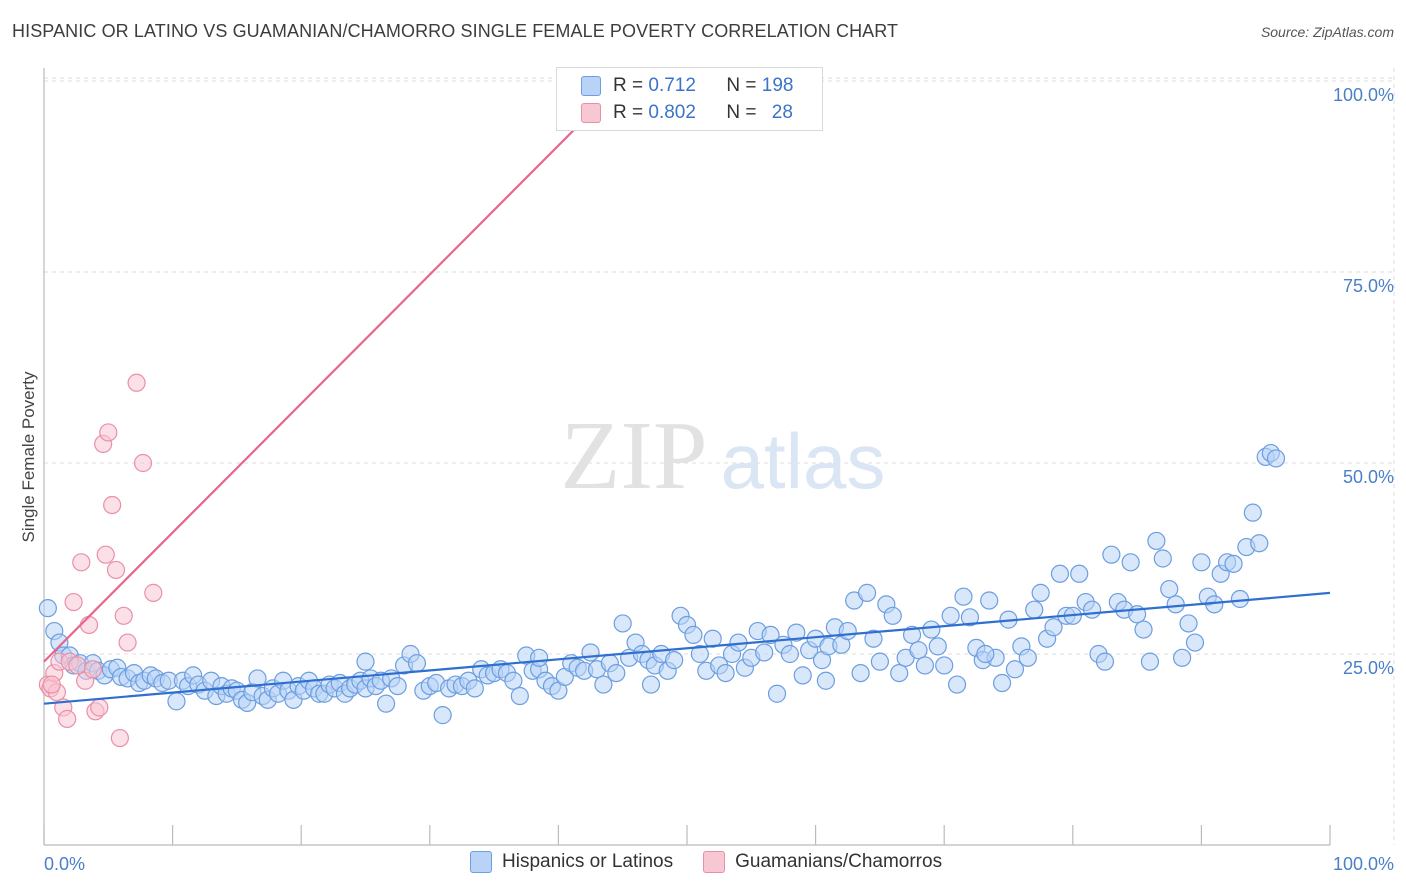 This screenshot has width=1406, height=892. I want to click on y-tick-labels: 25.0% 50.0% 75.0% 100.0%, so click(1363, 381).